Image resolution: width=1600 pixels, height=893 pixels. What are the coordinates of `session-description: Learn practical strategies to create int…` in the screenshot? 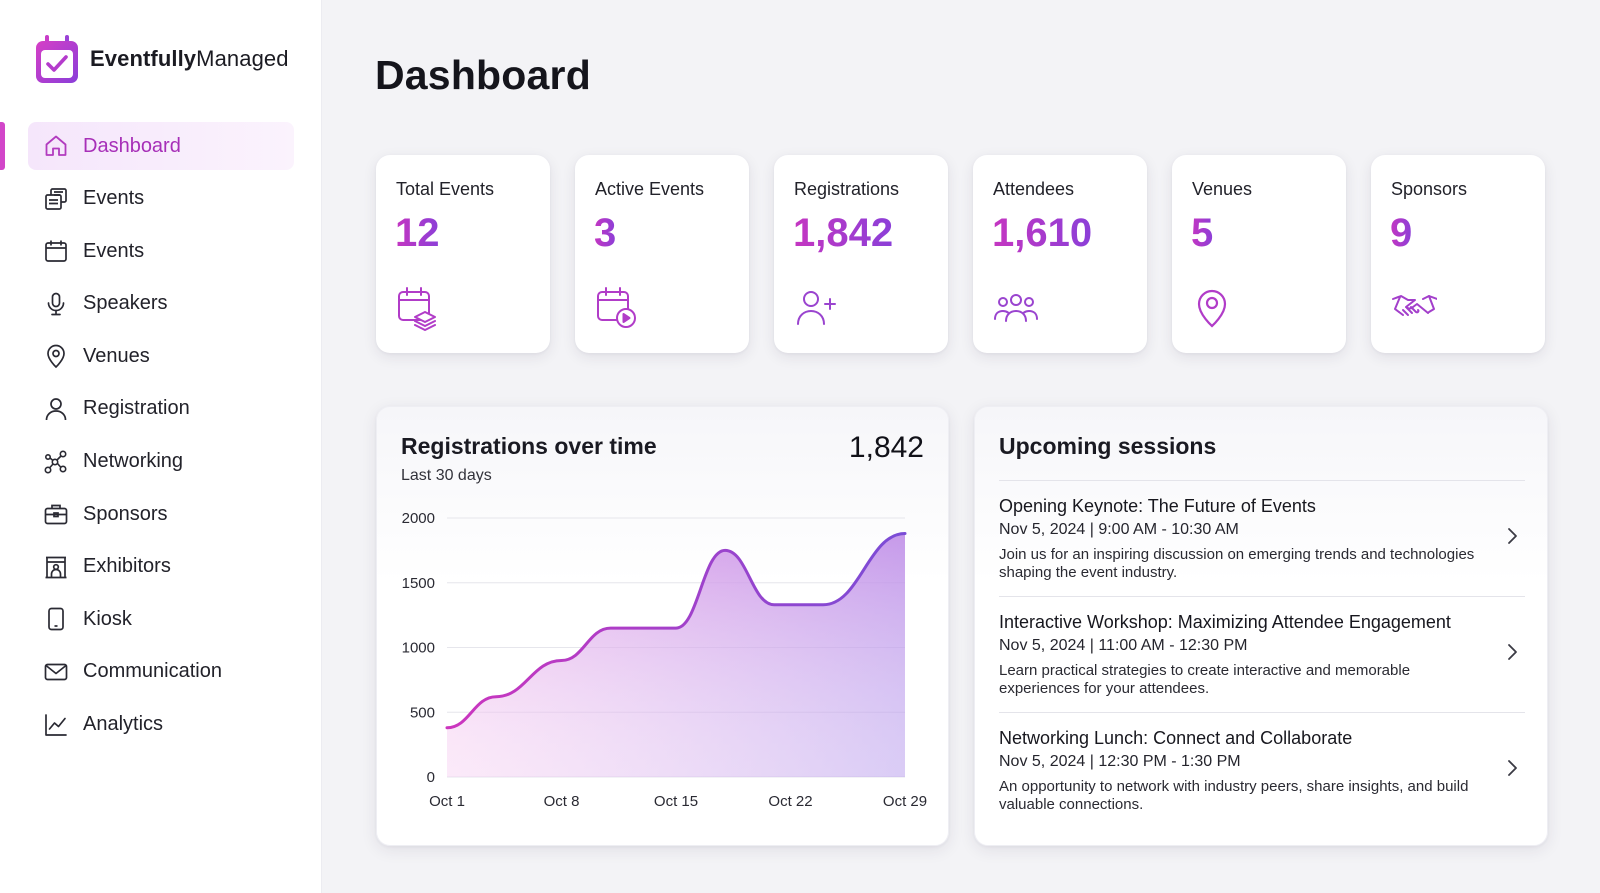 It's located at (1205, 679).